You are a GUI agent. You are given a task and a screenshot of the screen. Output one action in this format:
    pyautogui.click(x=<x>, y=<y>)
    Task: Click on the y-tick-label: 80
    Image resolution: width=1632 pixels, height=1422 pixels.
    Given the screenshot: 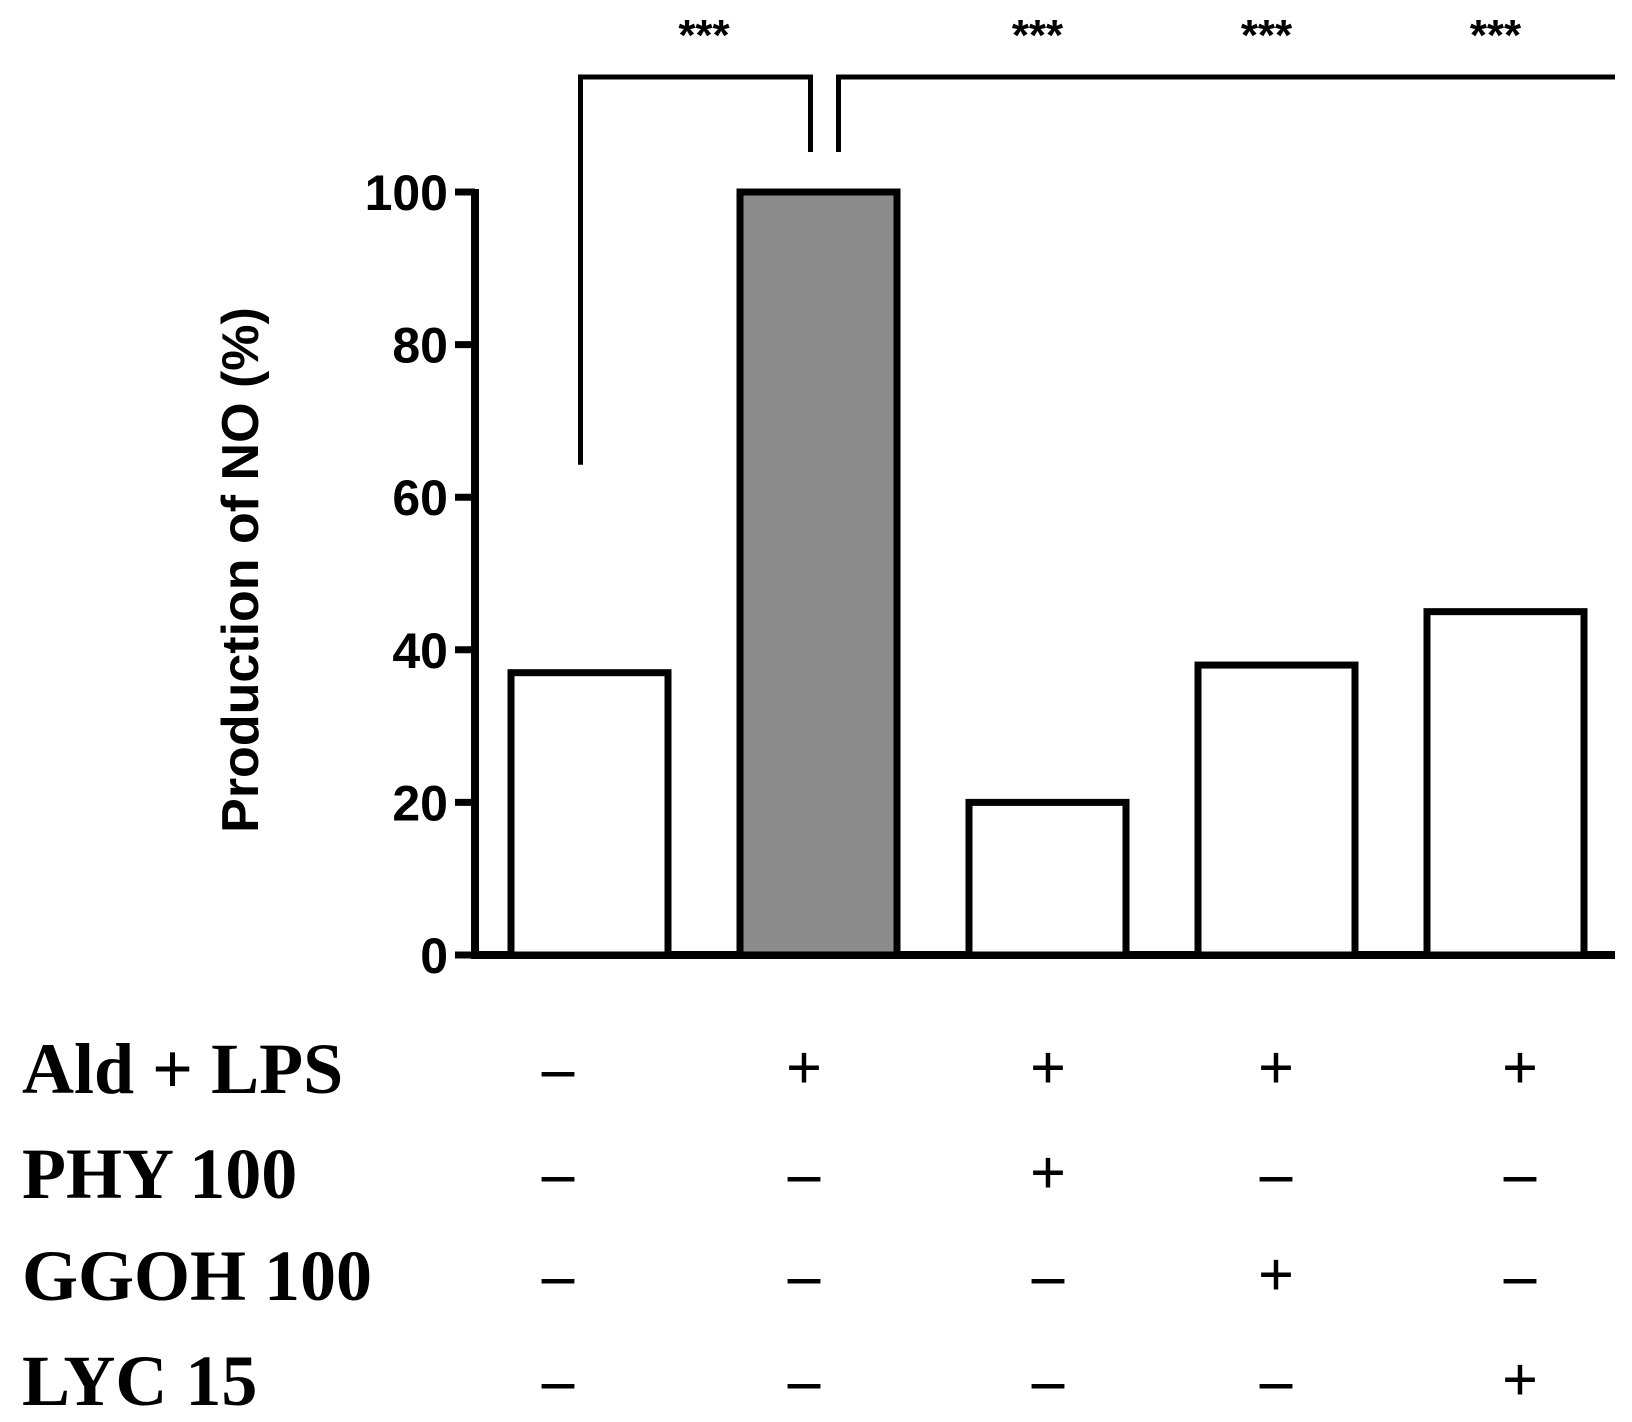 What is the action you would take?
    pyautogui.click(x=420, y=346)
    